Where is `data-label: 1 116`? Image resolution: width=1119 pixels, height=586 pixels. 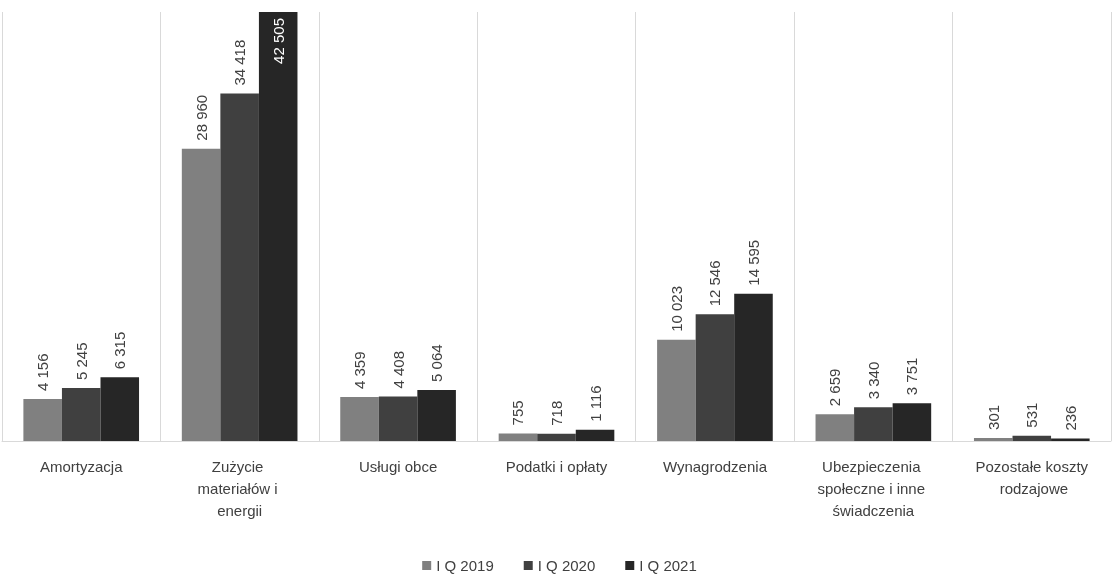 data-label: 1 116 is located at coordinates (595, 403).